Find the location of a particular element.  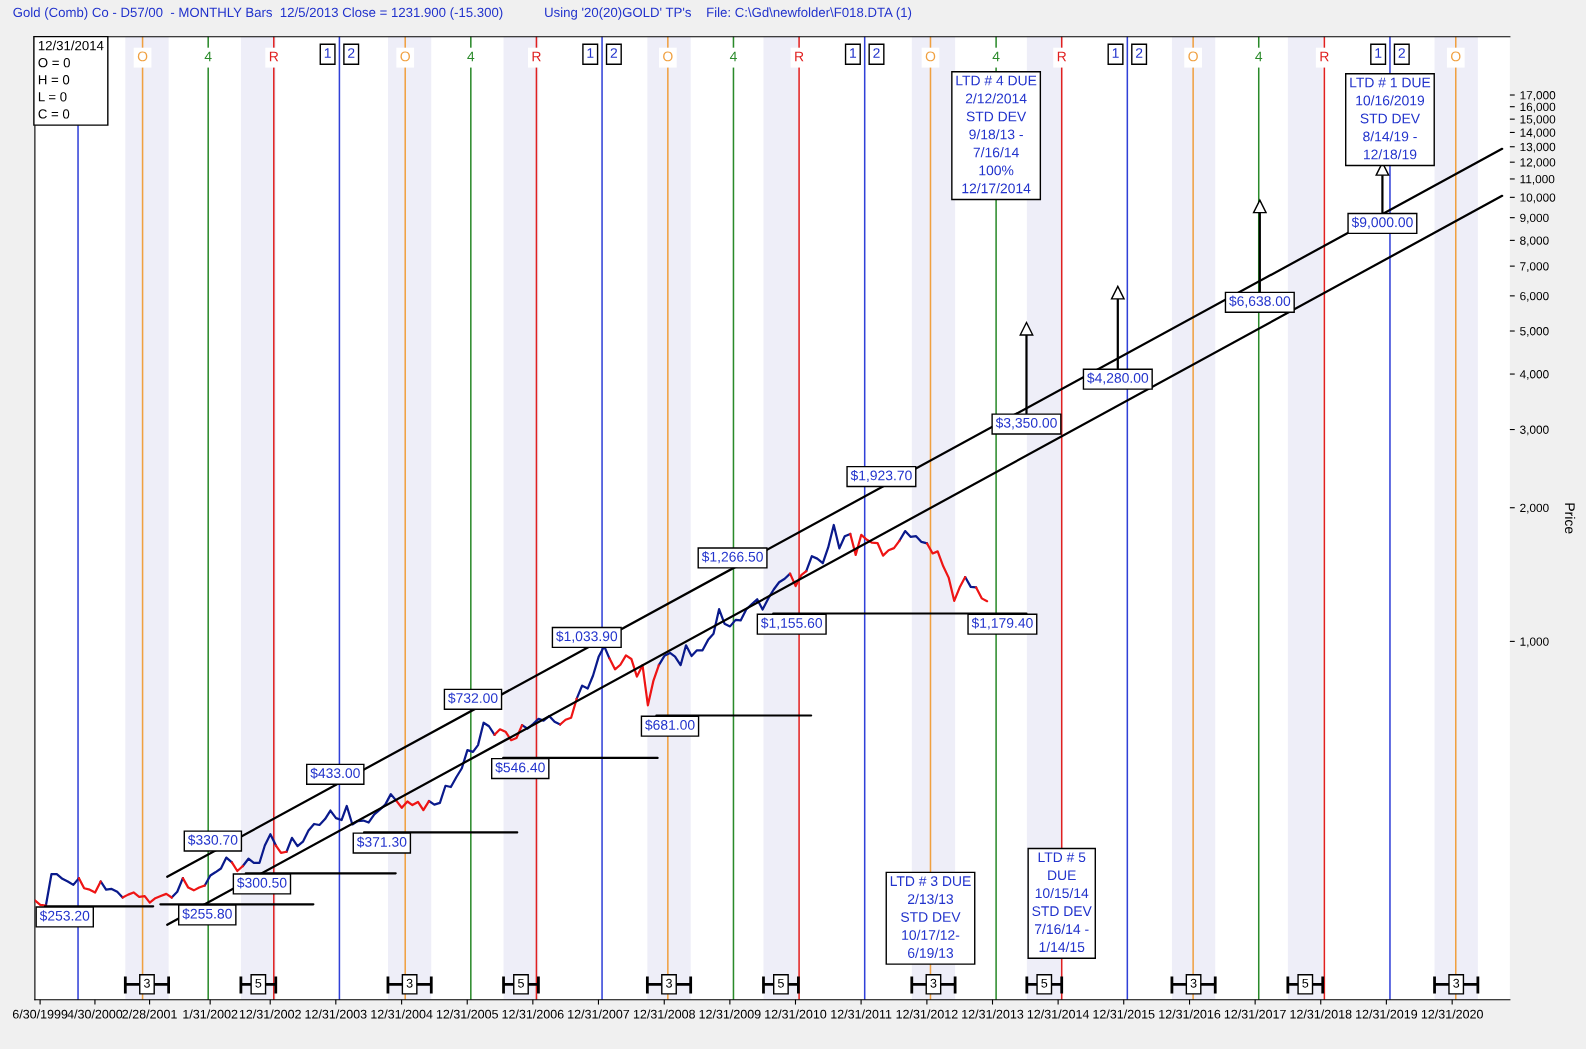

y-tick-label: 14,000 is located at coordinates (1538, 133).